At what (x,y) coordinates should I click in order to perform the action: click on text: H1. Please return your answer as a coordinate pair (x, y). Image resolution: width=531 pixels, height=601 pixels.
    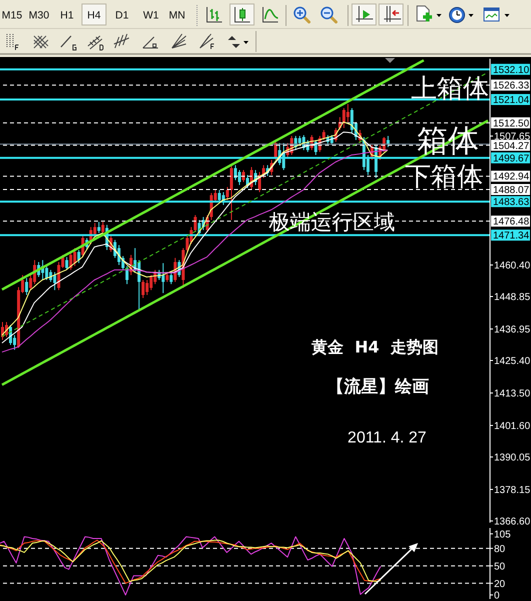
    Looking at the image, I should click on (67, 16).